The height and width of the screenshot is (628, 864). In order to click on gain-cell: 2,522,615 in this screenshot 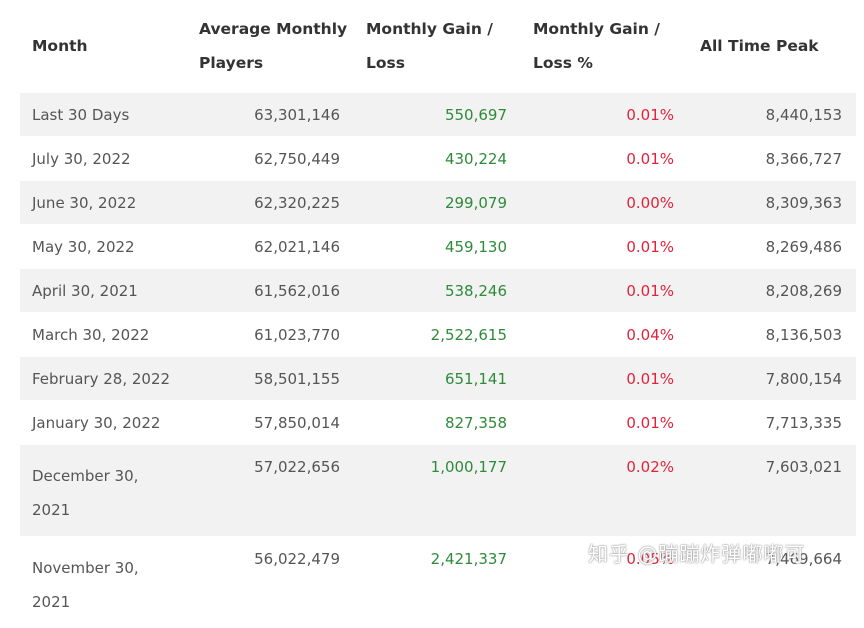, I will do `click(437, 335)`.